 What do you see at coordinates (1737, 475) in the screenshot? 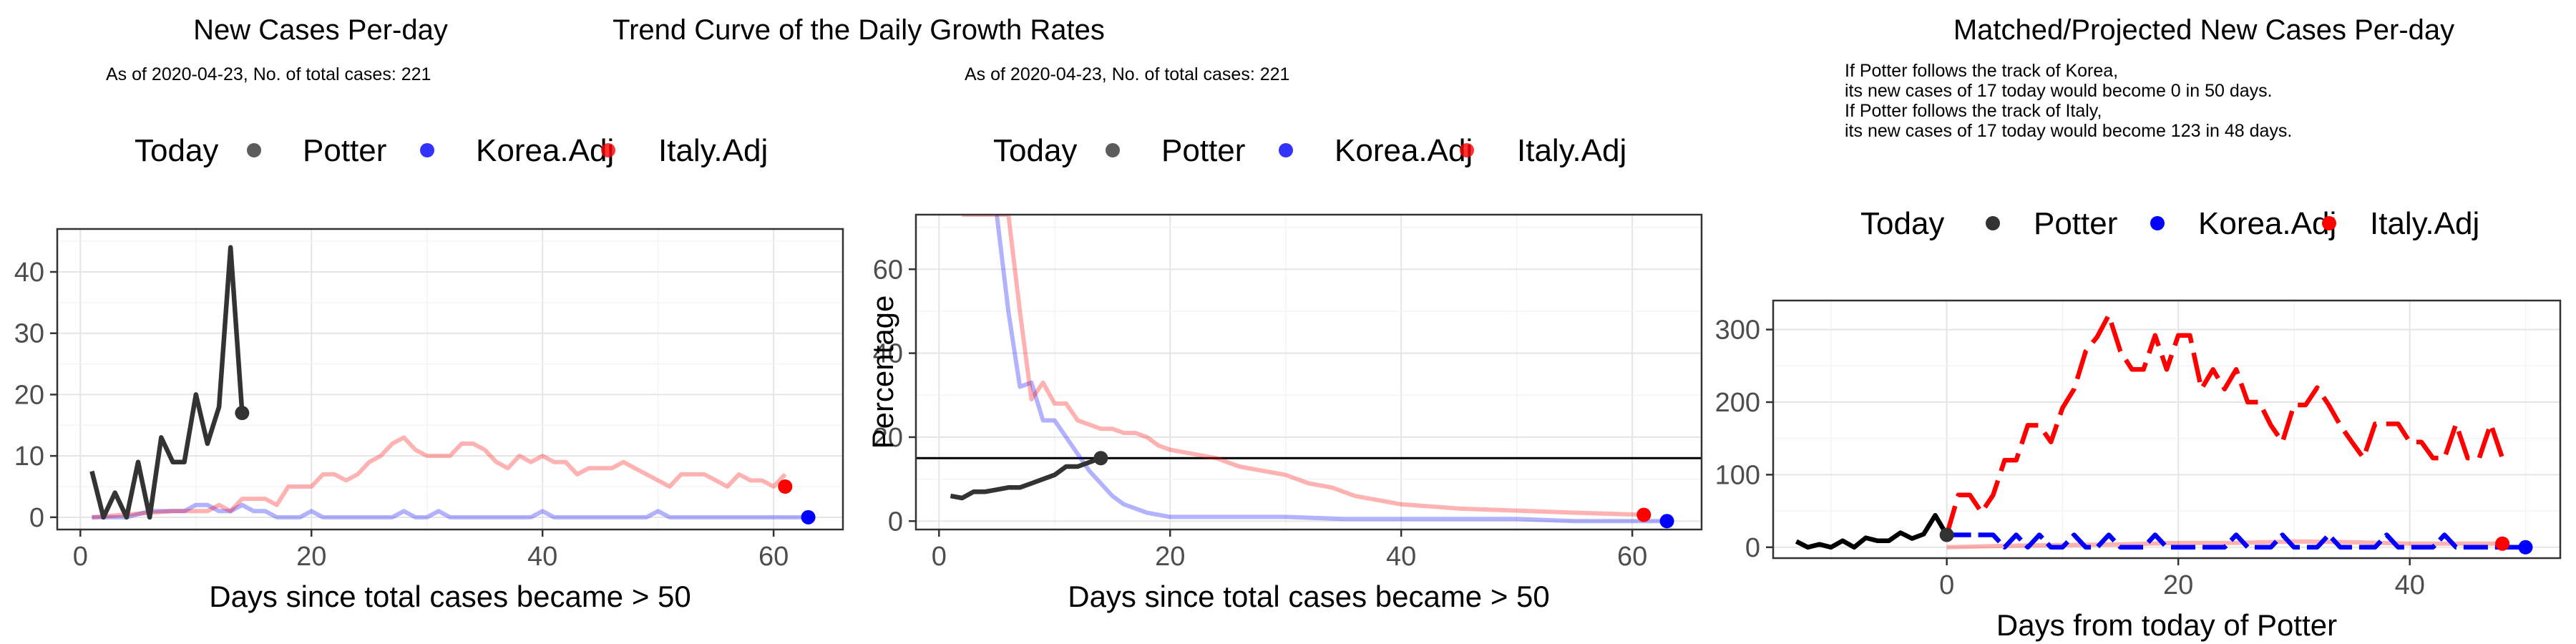
I see `y-tick-label: 100` at bounding box center [1737, 475].